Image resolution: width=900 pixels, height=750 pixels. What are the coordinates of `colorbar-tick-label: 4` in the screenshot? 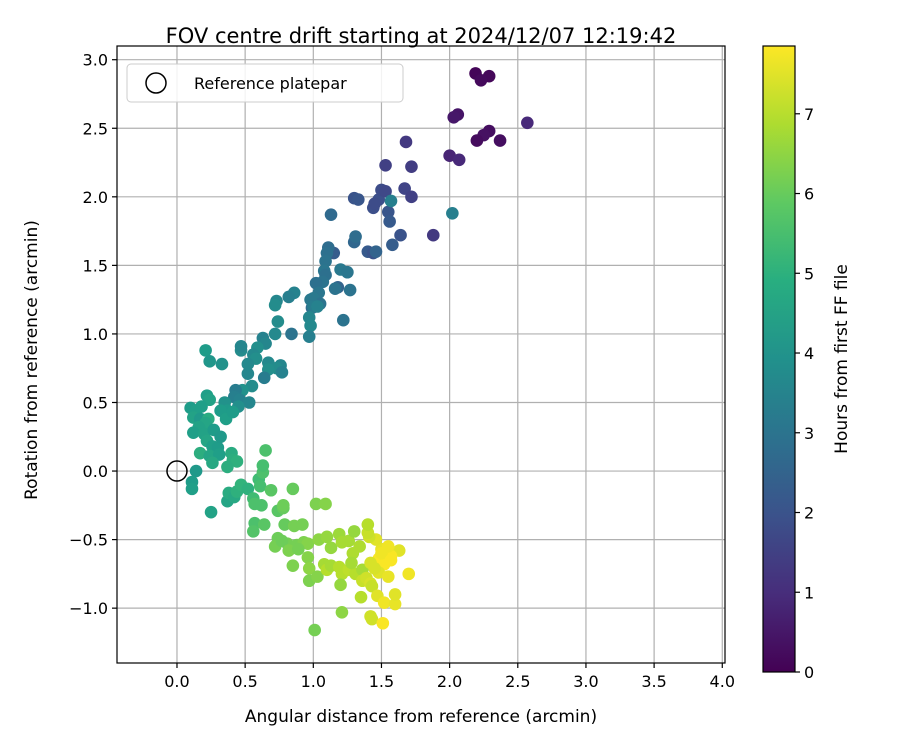 It's located at (809, 353).